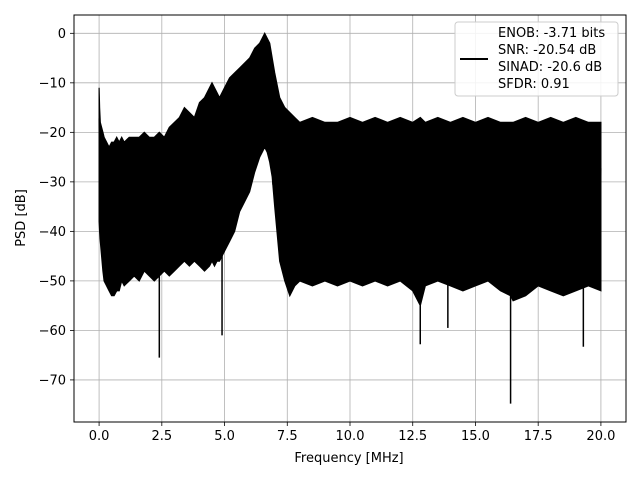  I want to click on x-axis-ticks: 0.0 2.5 5.0 7.5 10.0 12.5 15.0 17.5 20.0, so click(352, 433).